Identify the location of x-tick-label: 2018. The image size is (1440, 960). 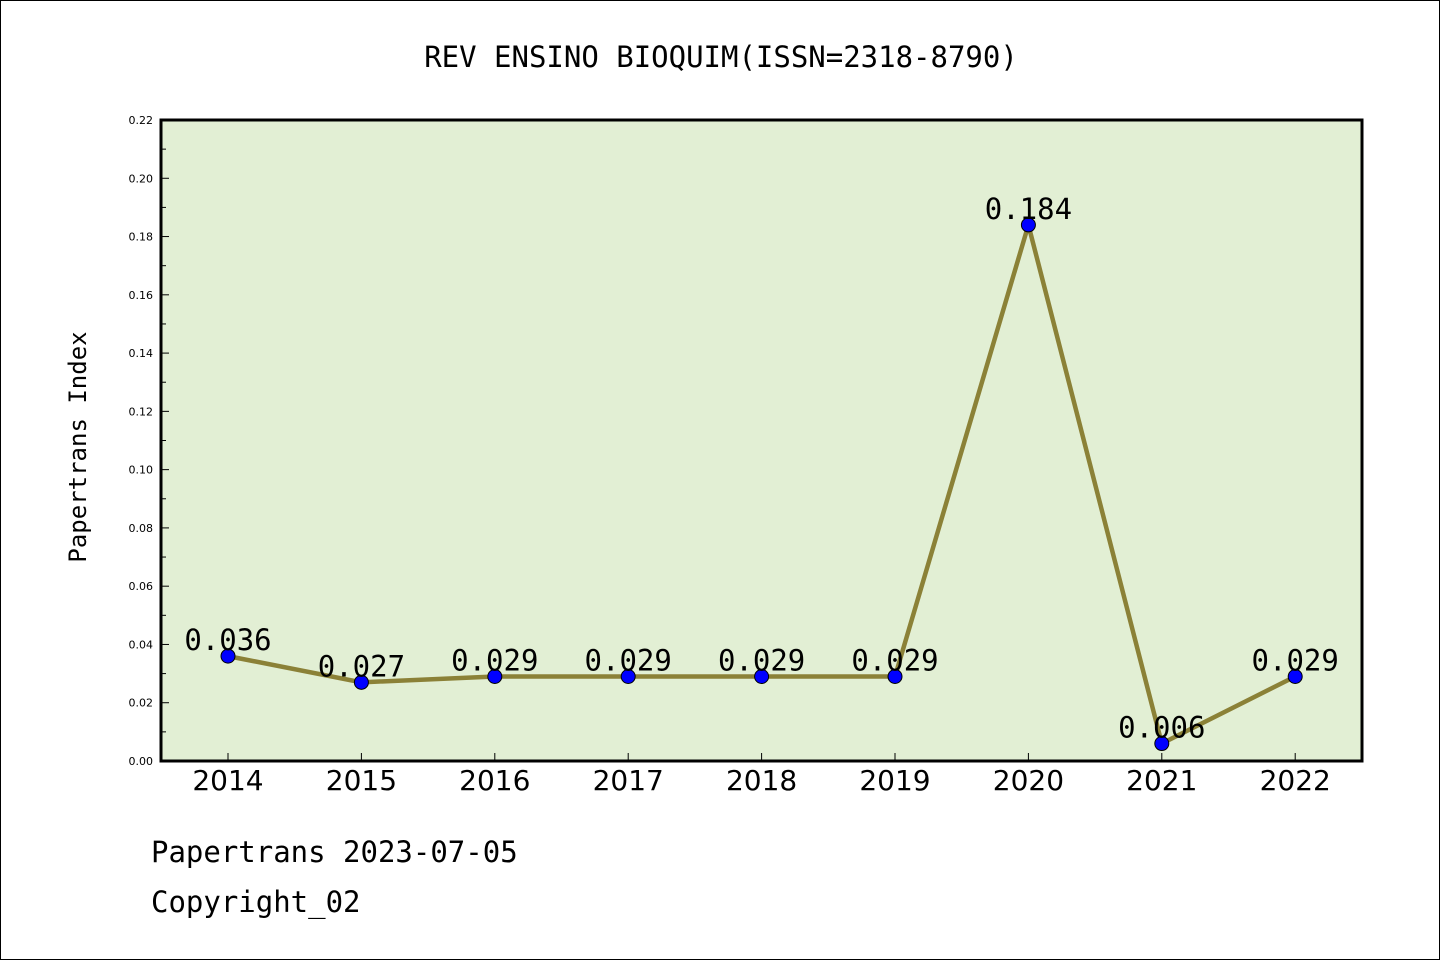
(761, 780).